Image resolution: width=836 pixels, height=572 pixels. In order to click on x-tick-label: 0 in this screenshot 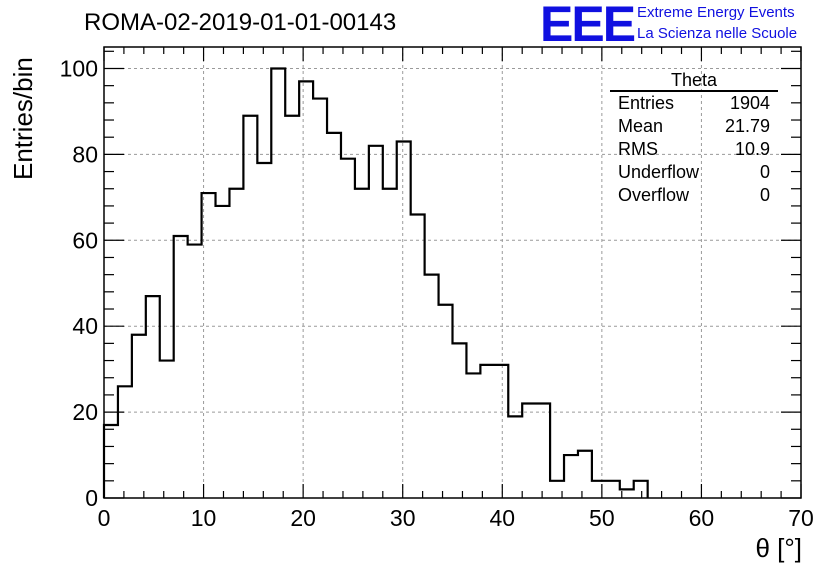, I will do `click(104, 518)`.